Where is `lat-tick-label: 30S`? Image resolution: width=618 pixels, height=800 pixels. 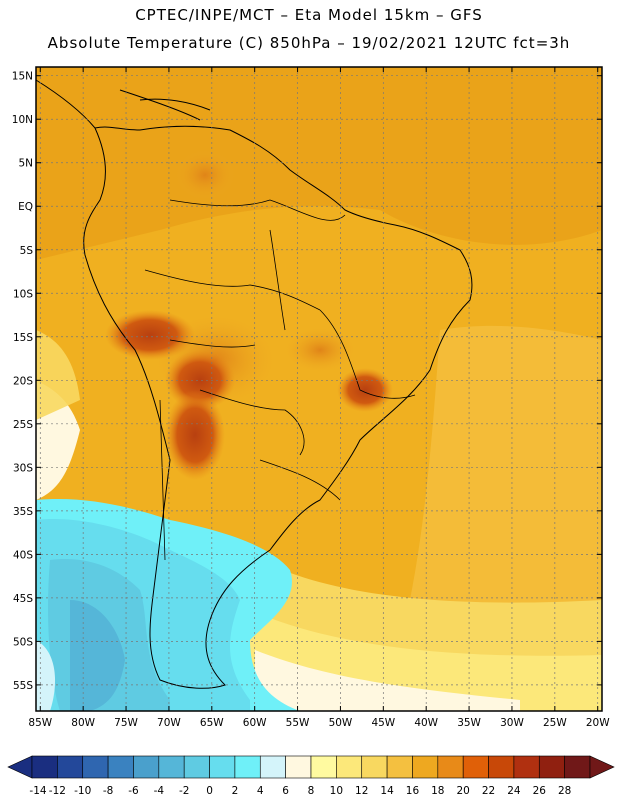
lat-tick-label: 30S is located at coordinates (23, 468).